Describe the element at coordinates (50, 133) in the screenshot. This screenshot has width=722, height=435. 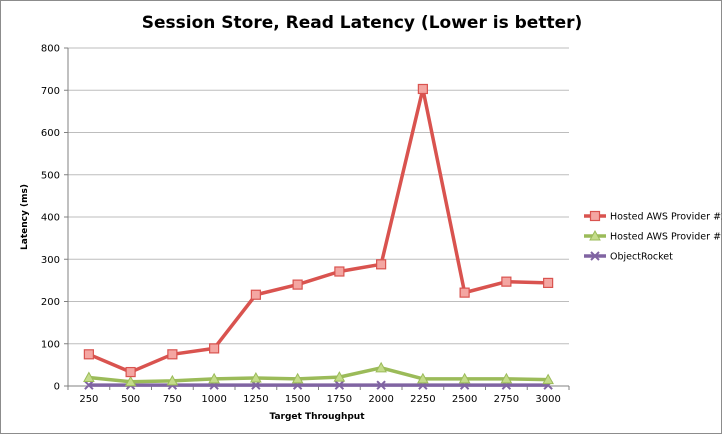
I see `y-tick-label: 600` at that location.